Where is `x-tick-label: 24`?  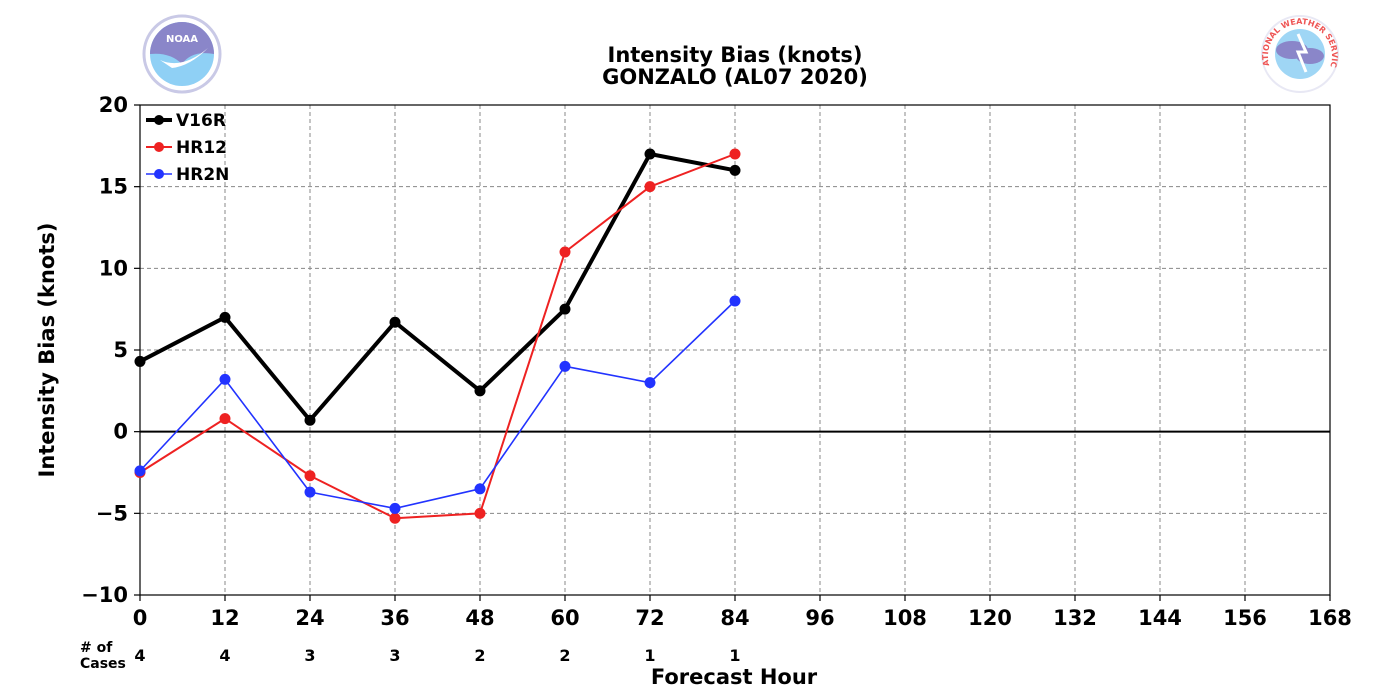
x-tick-label: 24 is located at coordinates (309, 618).